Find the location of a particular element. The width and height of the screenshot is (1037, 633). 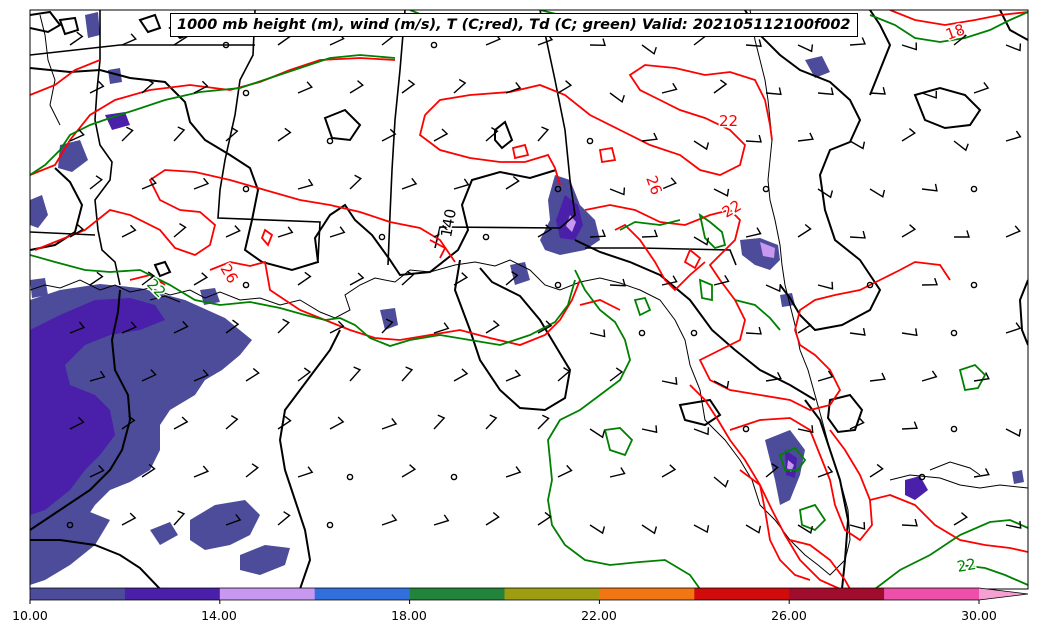

colorbar is located at coordinates (529, 595).